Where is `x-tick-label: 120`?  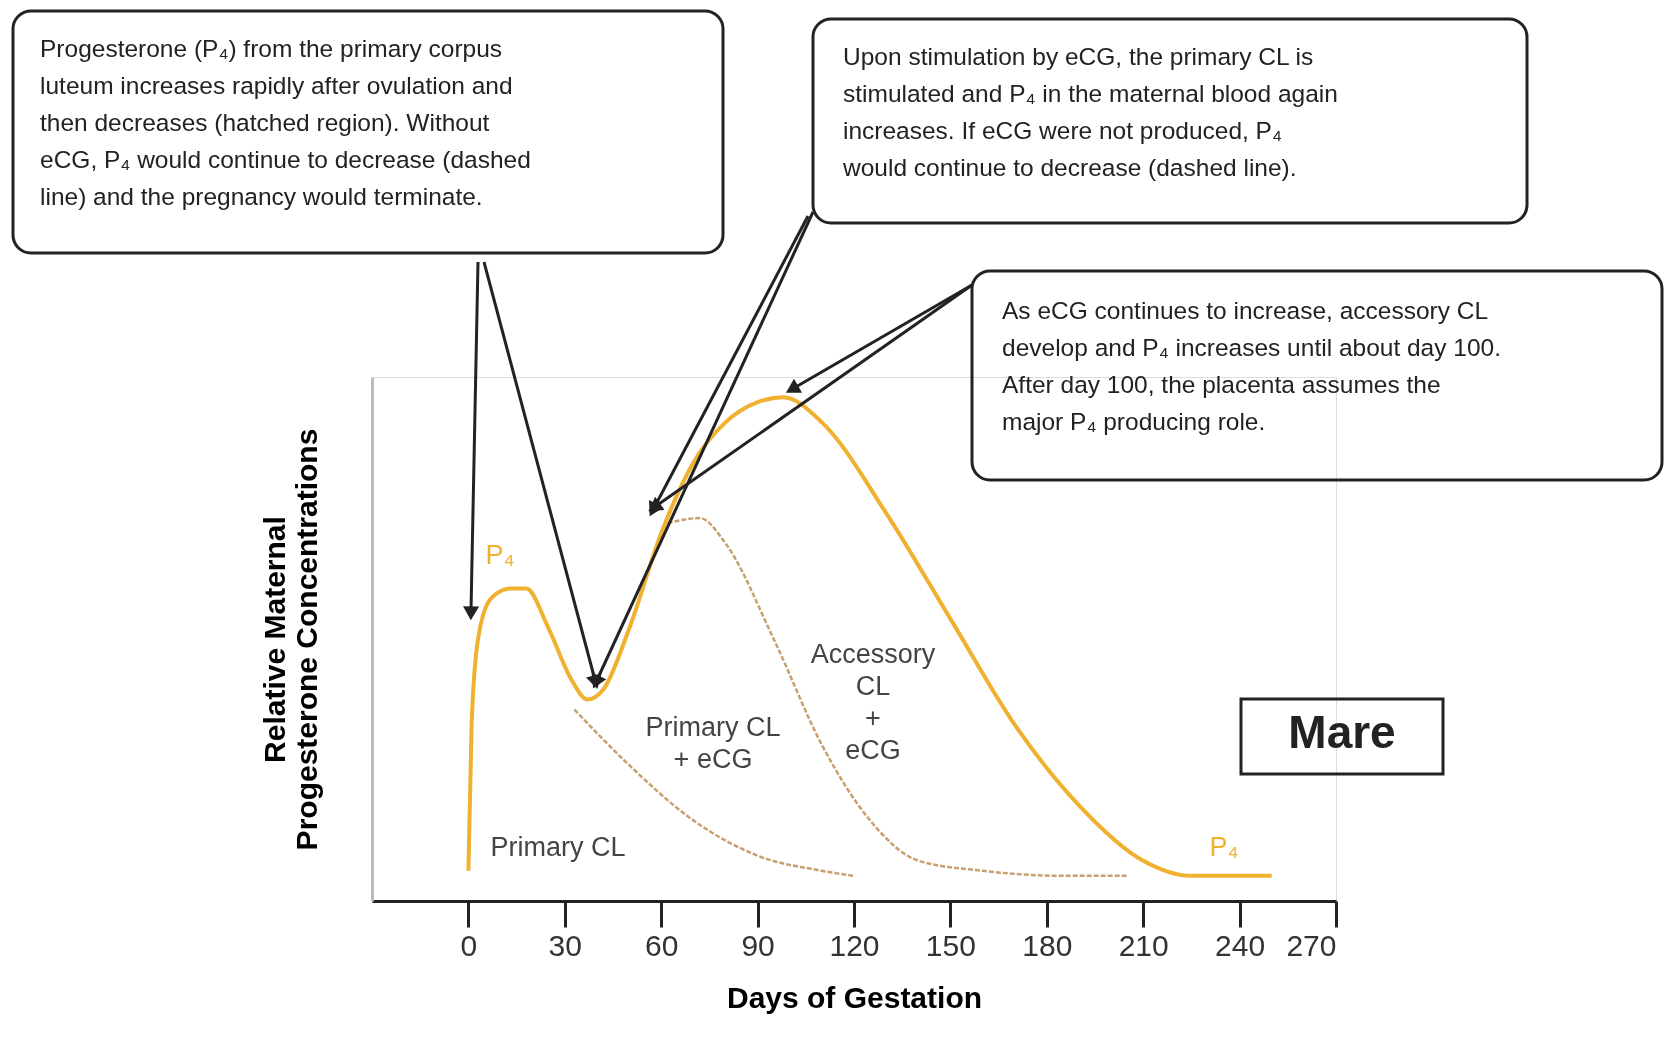 x-tick-label: 120 is located at coordinates (854, 945).